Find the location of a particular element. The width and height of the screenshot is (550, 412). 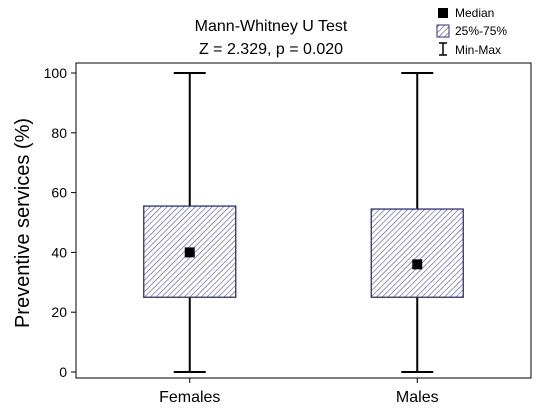

y-tick-label-20: 20 is located at coordinates (59, 312).